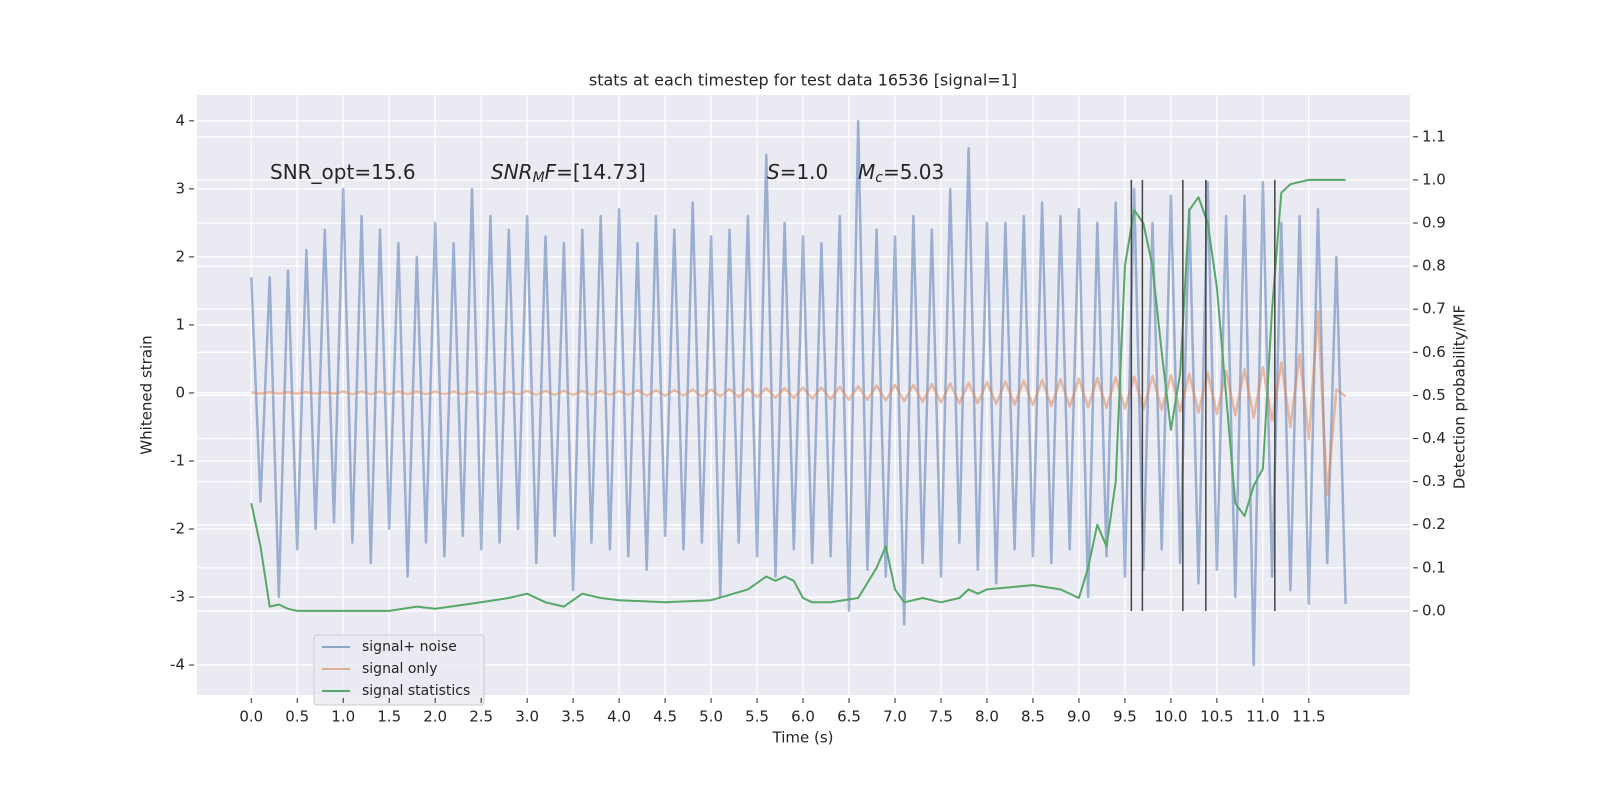 The height and width of the screenshot is (800, 1600). Describe the element at coordinates (551, 172) in the screenshot. I see `annotation-part: F` at that location.